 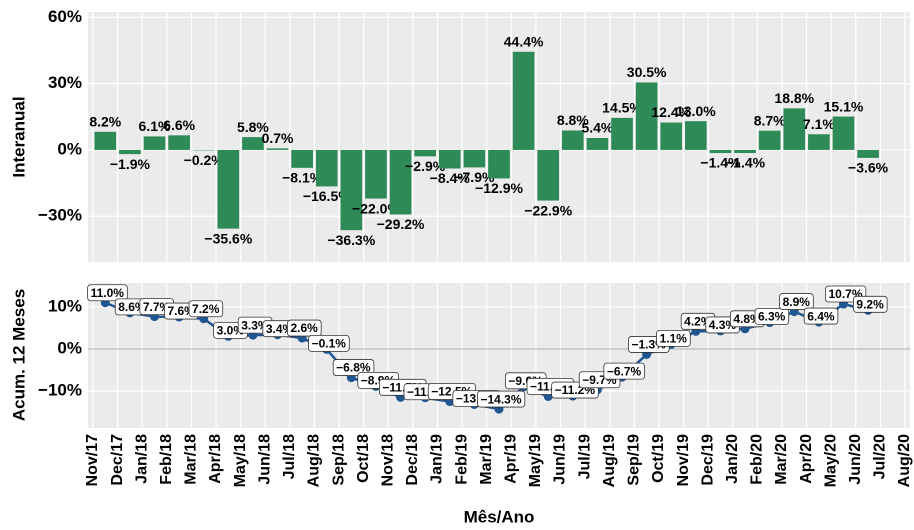 I want to click on x-tick-label: Jun/18, so click(x=264, y=459).